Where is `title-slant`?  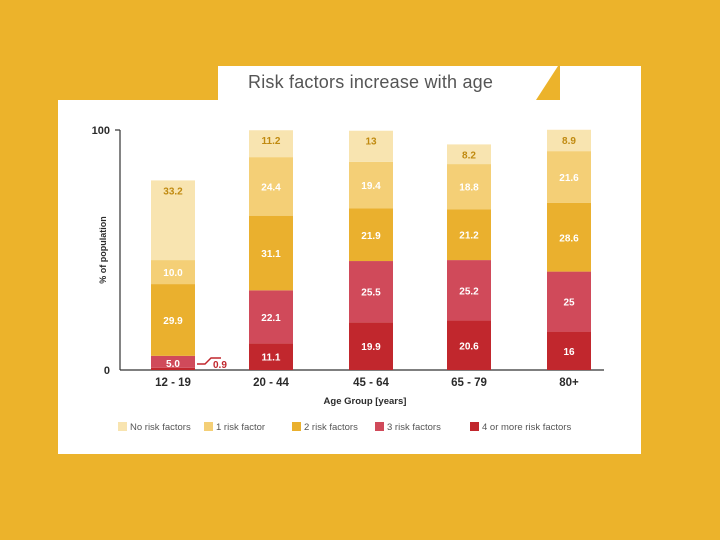
title-slant is located at coordinates (548, 83).